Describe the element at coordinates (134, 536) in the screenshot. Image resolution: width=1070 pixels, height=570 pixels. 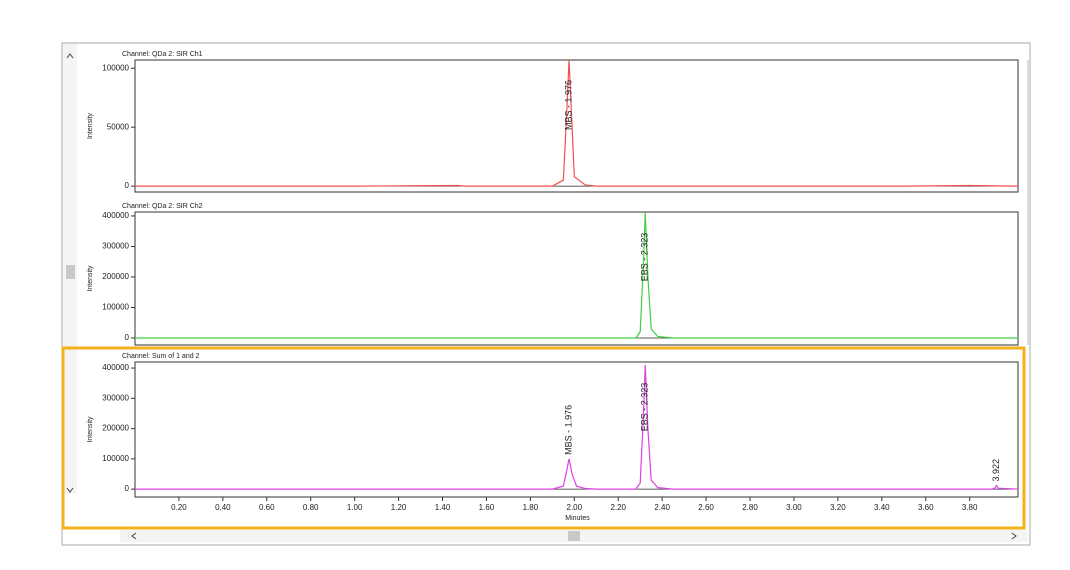
I see `scroll-left-arrow` at that location.